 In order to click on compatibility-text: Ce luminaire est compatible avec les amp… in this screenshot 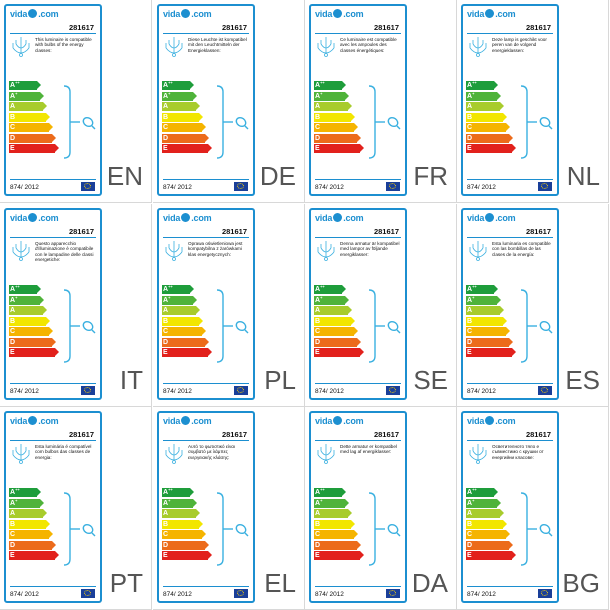, I will do `click(368, 45)`.